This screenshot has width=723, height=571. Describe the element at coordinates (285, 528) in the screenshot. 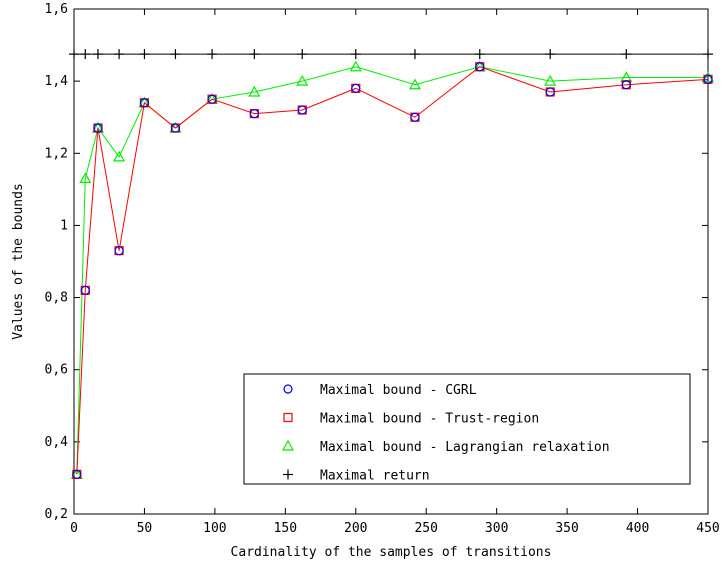

I see `x-tick-label: 150` at that location.